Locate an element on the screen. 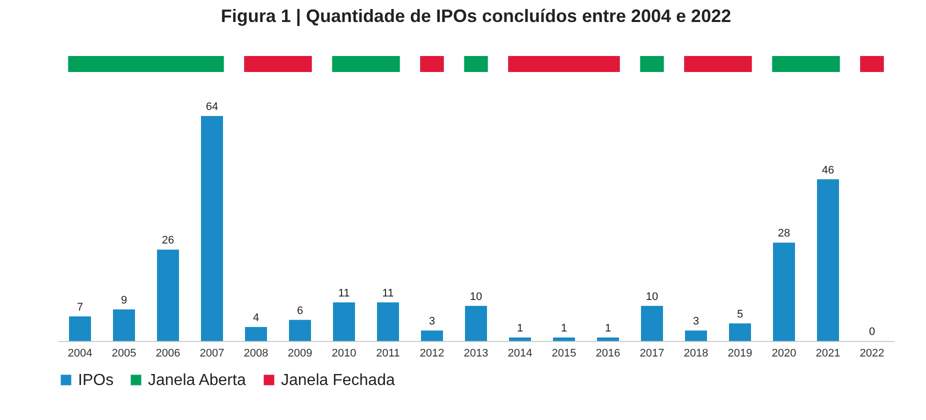 The width and height of the screenshot is (926, 420). data-label: 7 is located at coordinates (80, 307).